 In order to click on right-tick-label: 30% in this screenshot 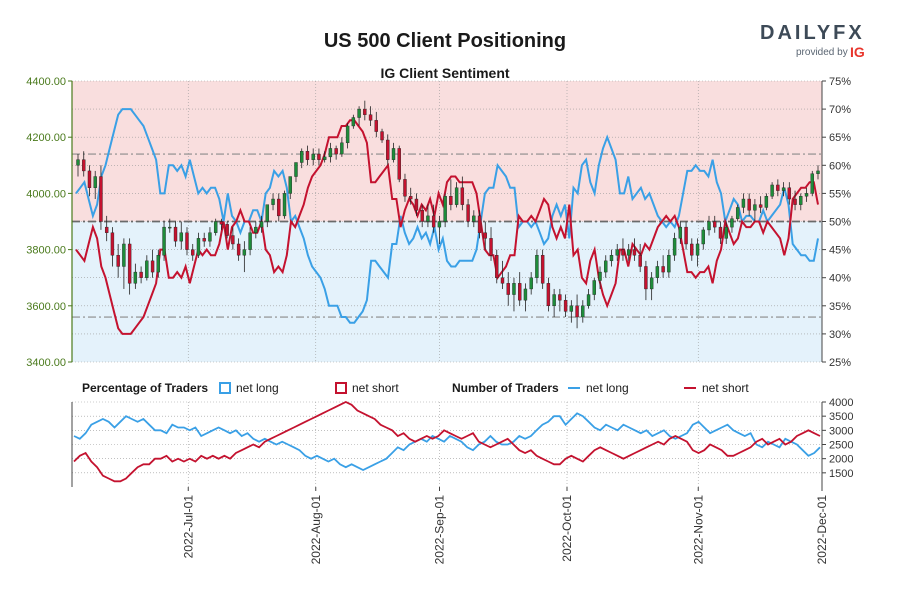, I will do `click(840, 335)`.